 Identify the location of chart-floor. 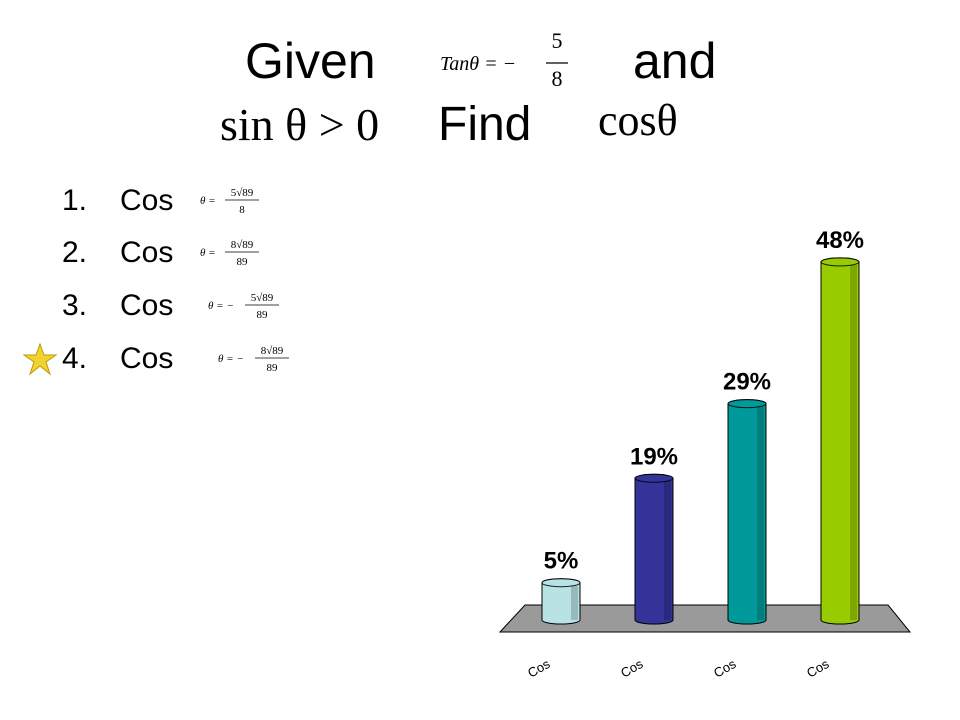
(705, 618).